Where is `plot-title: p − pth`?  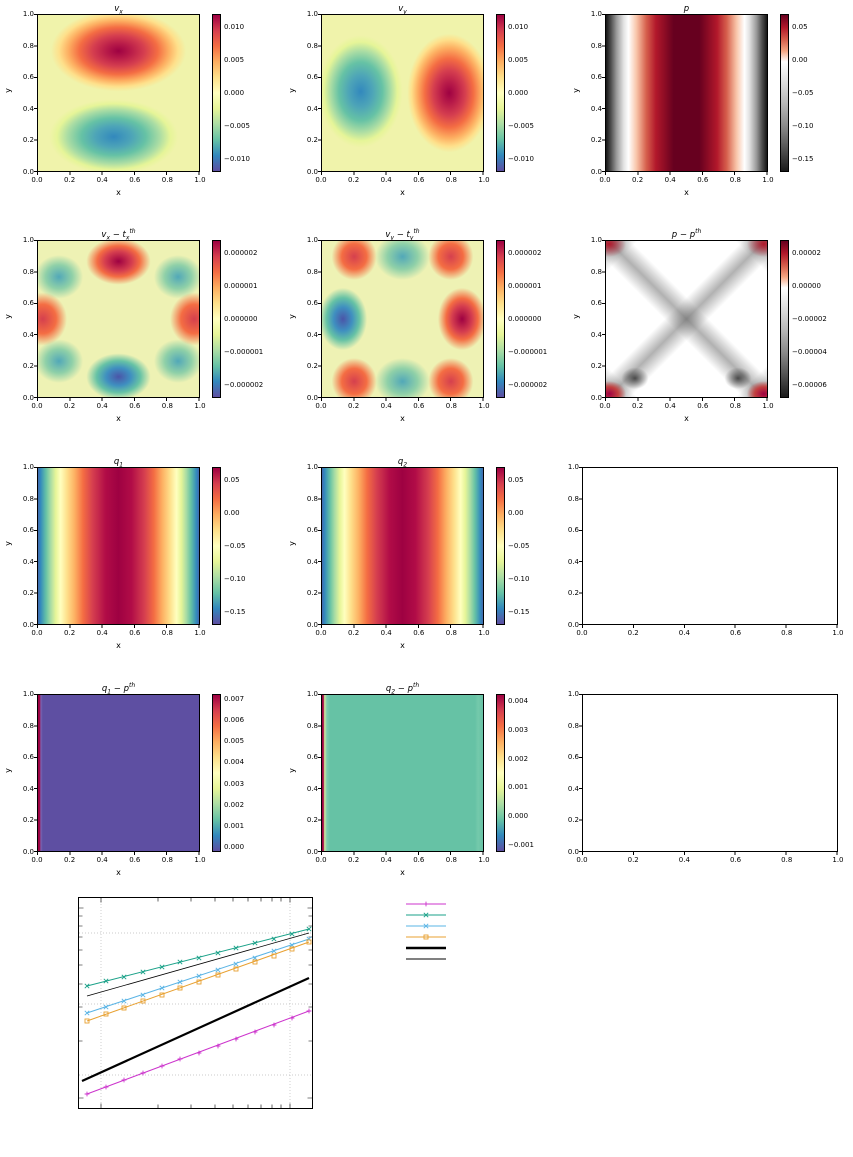 plot-title: p − pth is located at coordinates (686, 234).